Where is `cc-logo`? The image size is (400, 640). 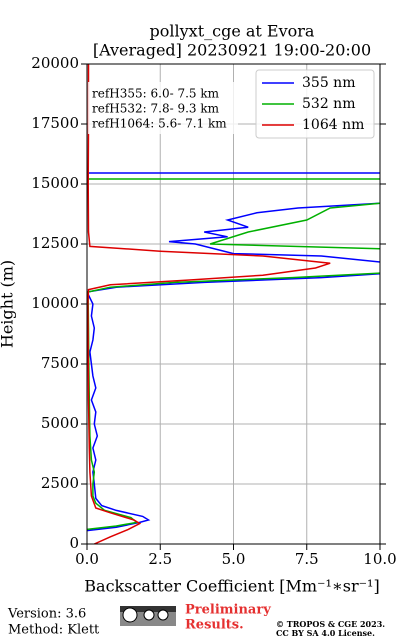 cc-logo is located at coordinates (148, 616).